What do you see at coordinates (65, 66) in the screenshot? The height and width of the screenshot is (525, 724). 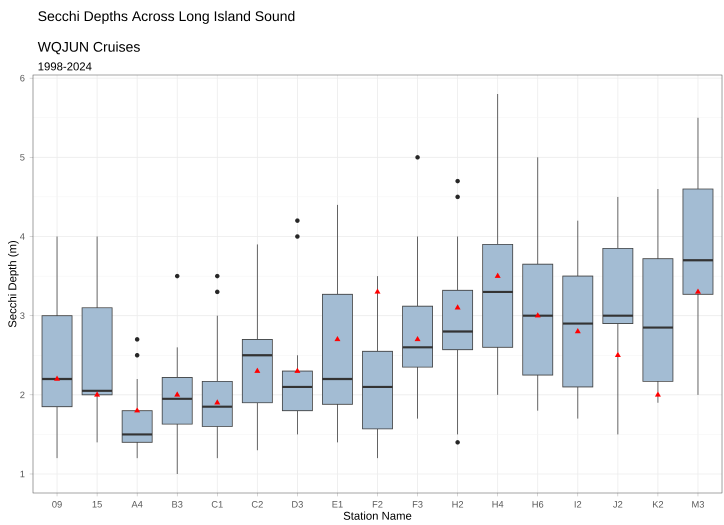 I see `text: 1998-2024` at bounding box center [65, 66].